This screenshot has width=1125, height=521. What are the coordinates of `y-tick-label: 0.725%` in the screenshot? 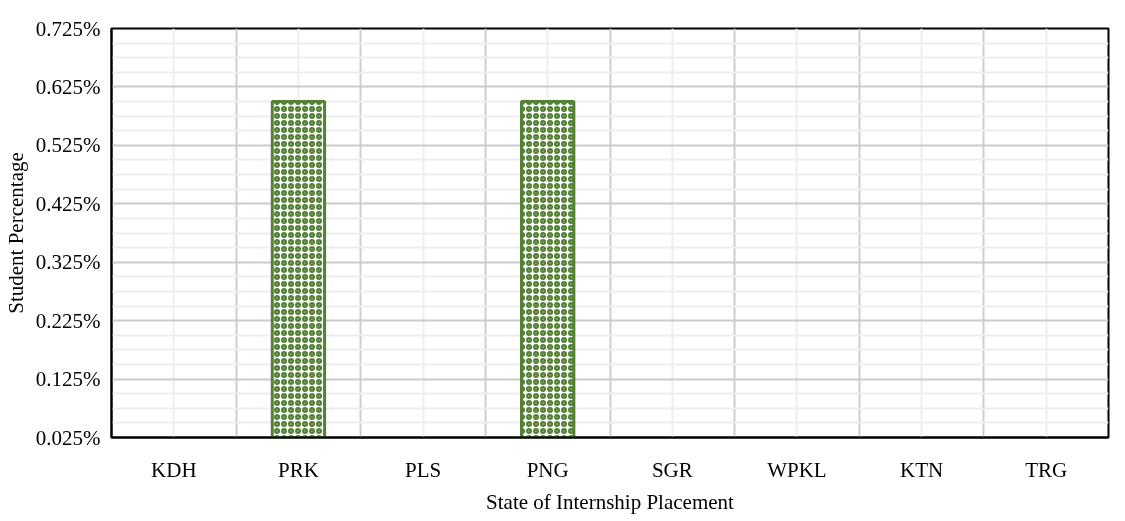 It's located at (68, 28).